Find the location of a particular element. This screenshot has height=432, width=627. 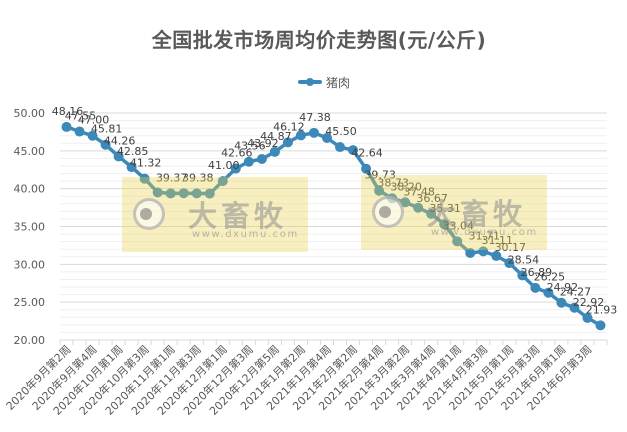

legend-line-marker-icon is located at coordinates (310, 82).